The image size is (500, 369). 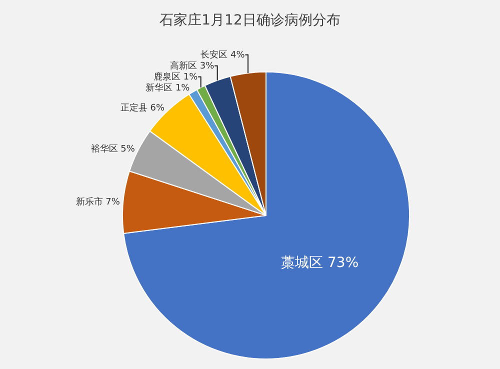 I want to click on slice-label: 裕华区 5%, so click(x=113, y=149).